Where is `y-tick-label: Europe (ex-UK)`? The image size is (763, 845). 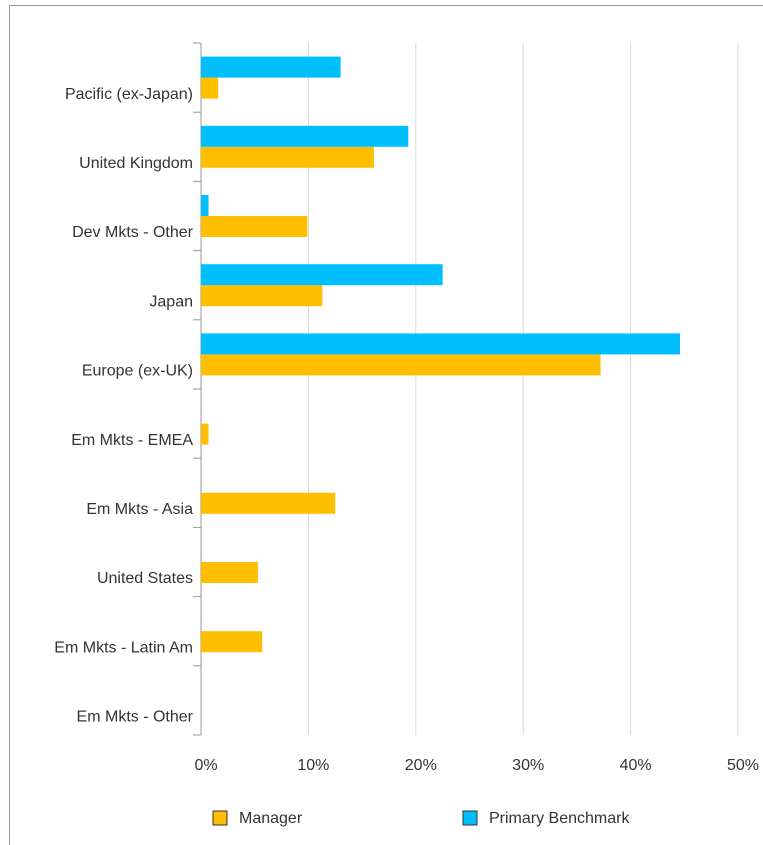 y-tick-label: Europe (ex-UK) is located at coordinates (137, 371).